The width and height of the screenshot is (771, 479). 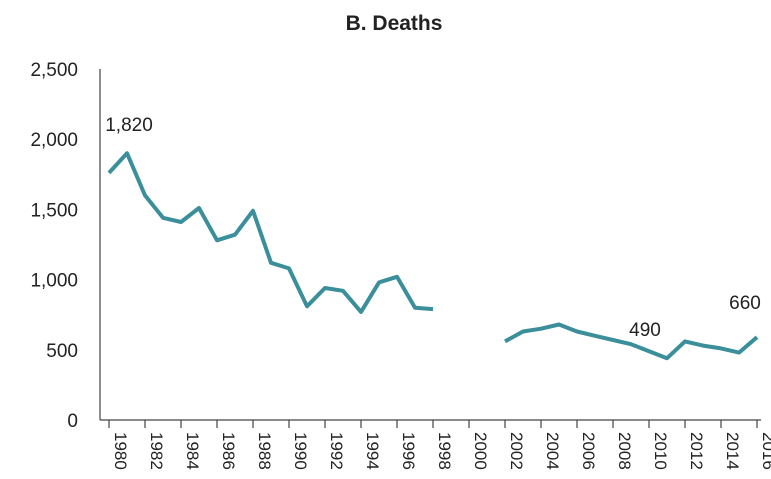 What do you see at coordinates (765, 451) in the screenshot?
I see `x-tick-label: 2016` at bounding box center [765, 451].